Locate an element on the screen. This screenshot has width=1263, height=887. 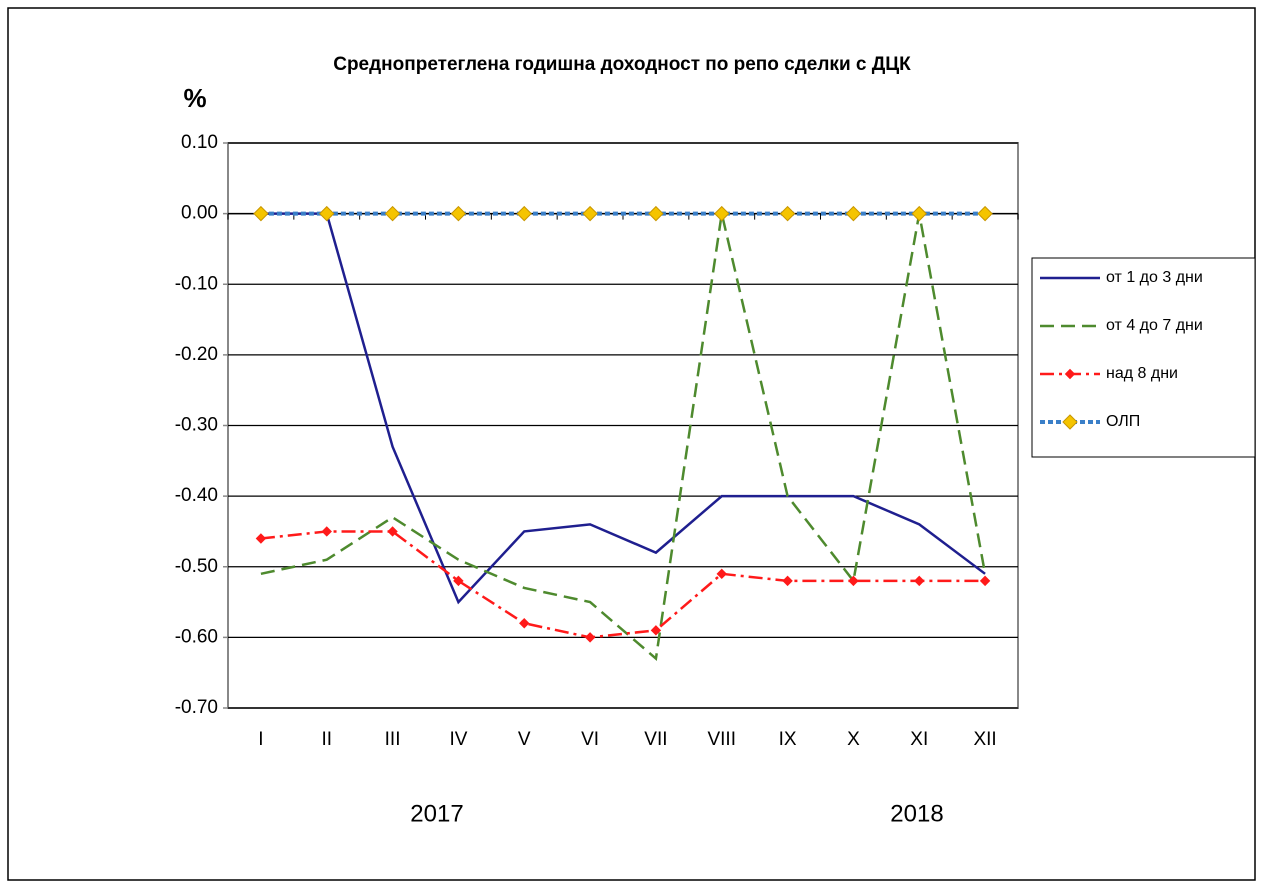
y-tick-label: -0.70 is located at coordinates (196, 707).